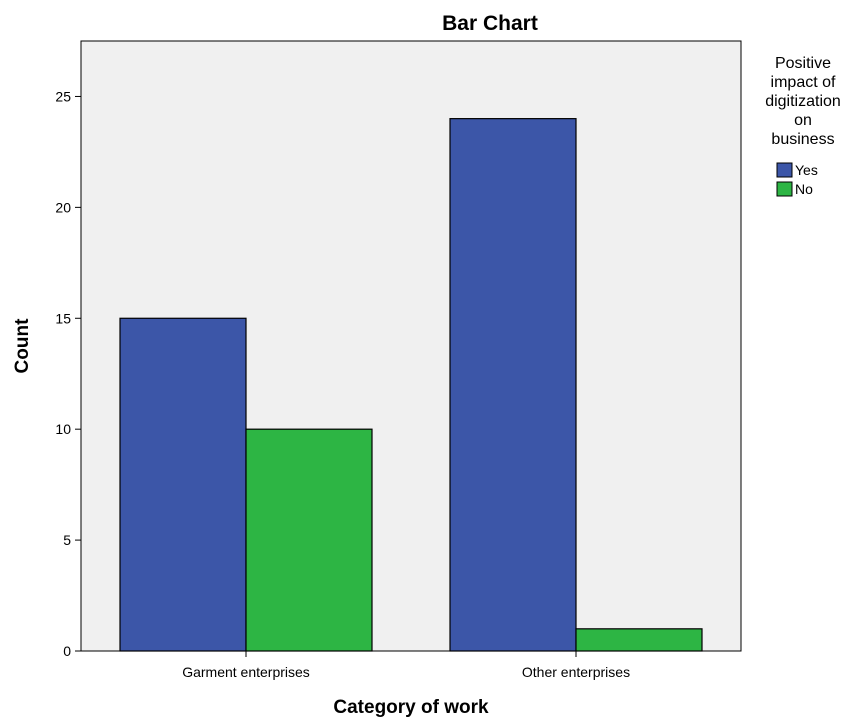 This screenshot has width=853, height=719. Describe the element at coordinates (803, 63) in the screenshot. I see `legend-title-line: Positive` at that location.